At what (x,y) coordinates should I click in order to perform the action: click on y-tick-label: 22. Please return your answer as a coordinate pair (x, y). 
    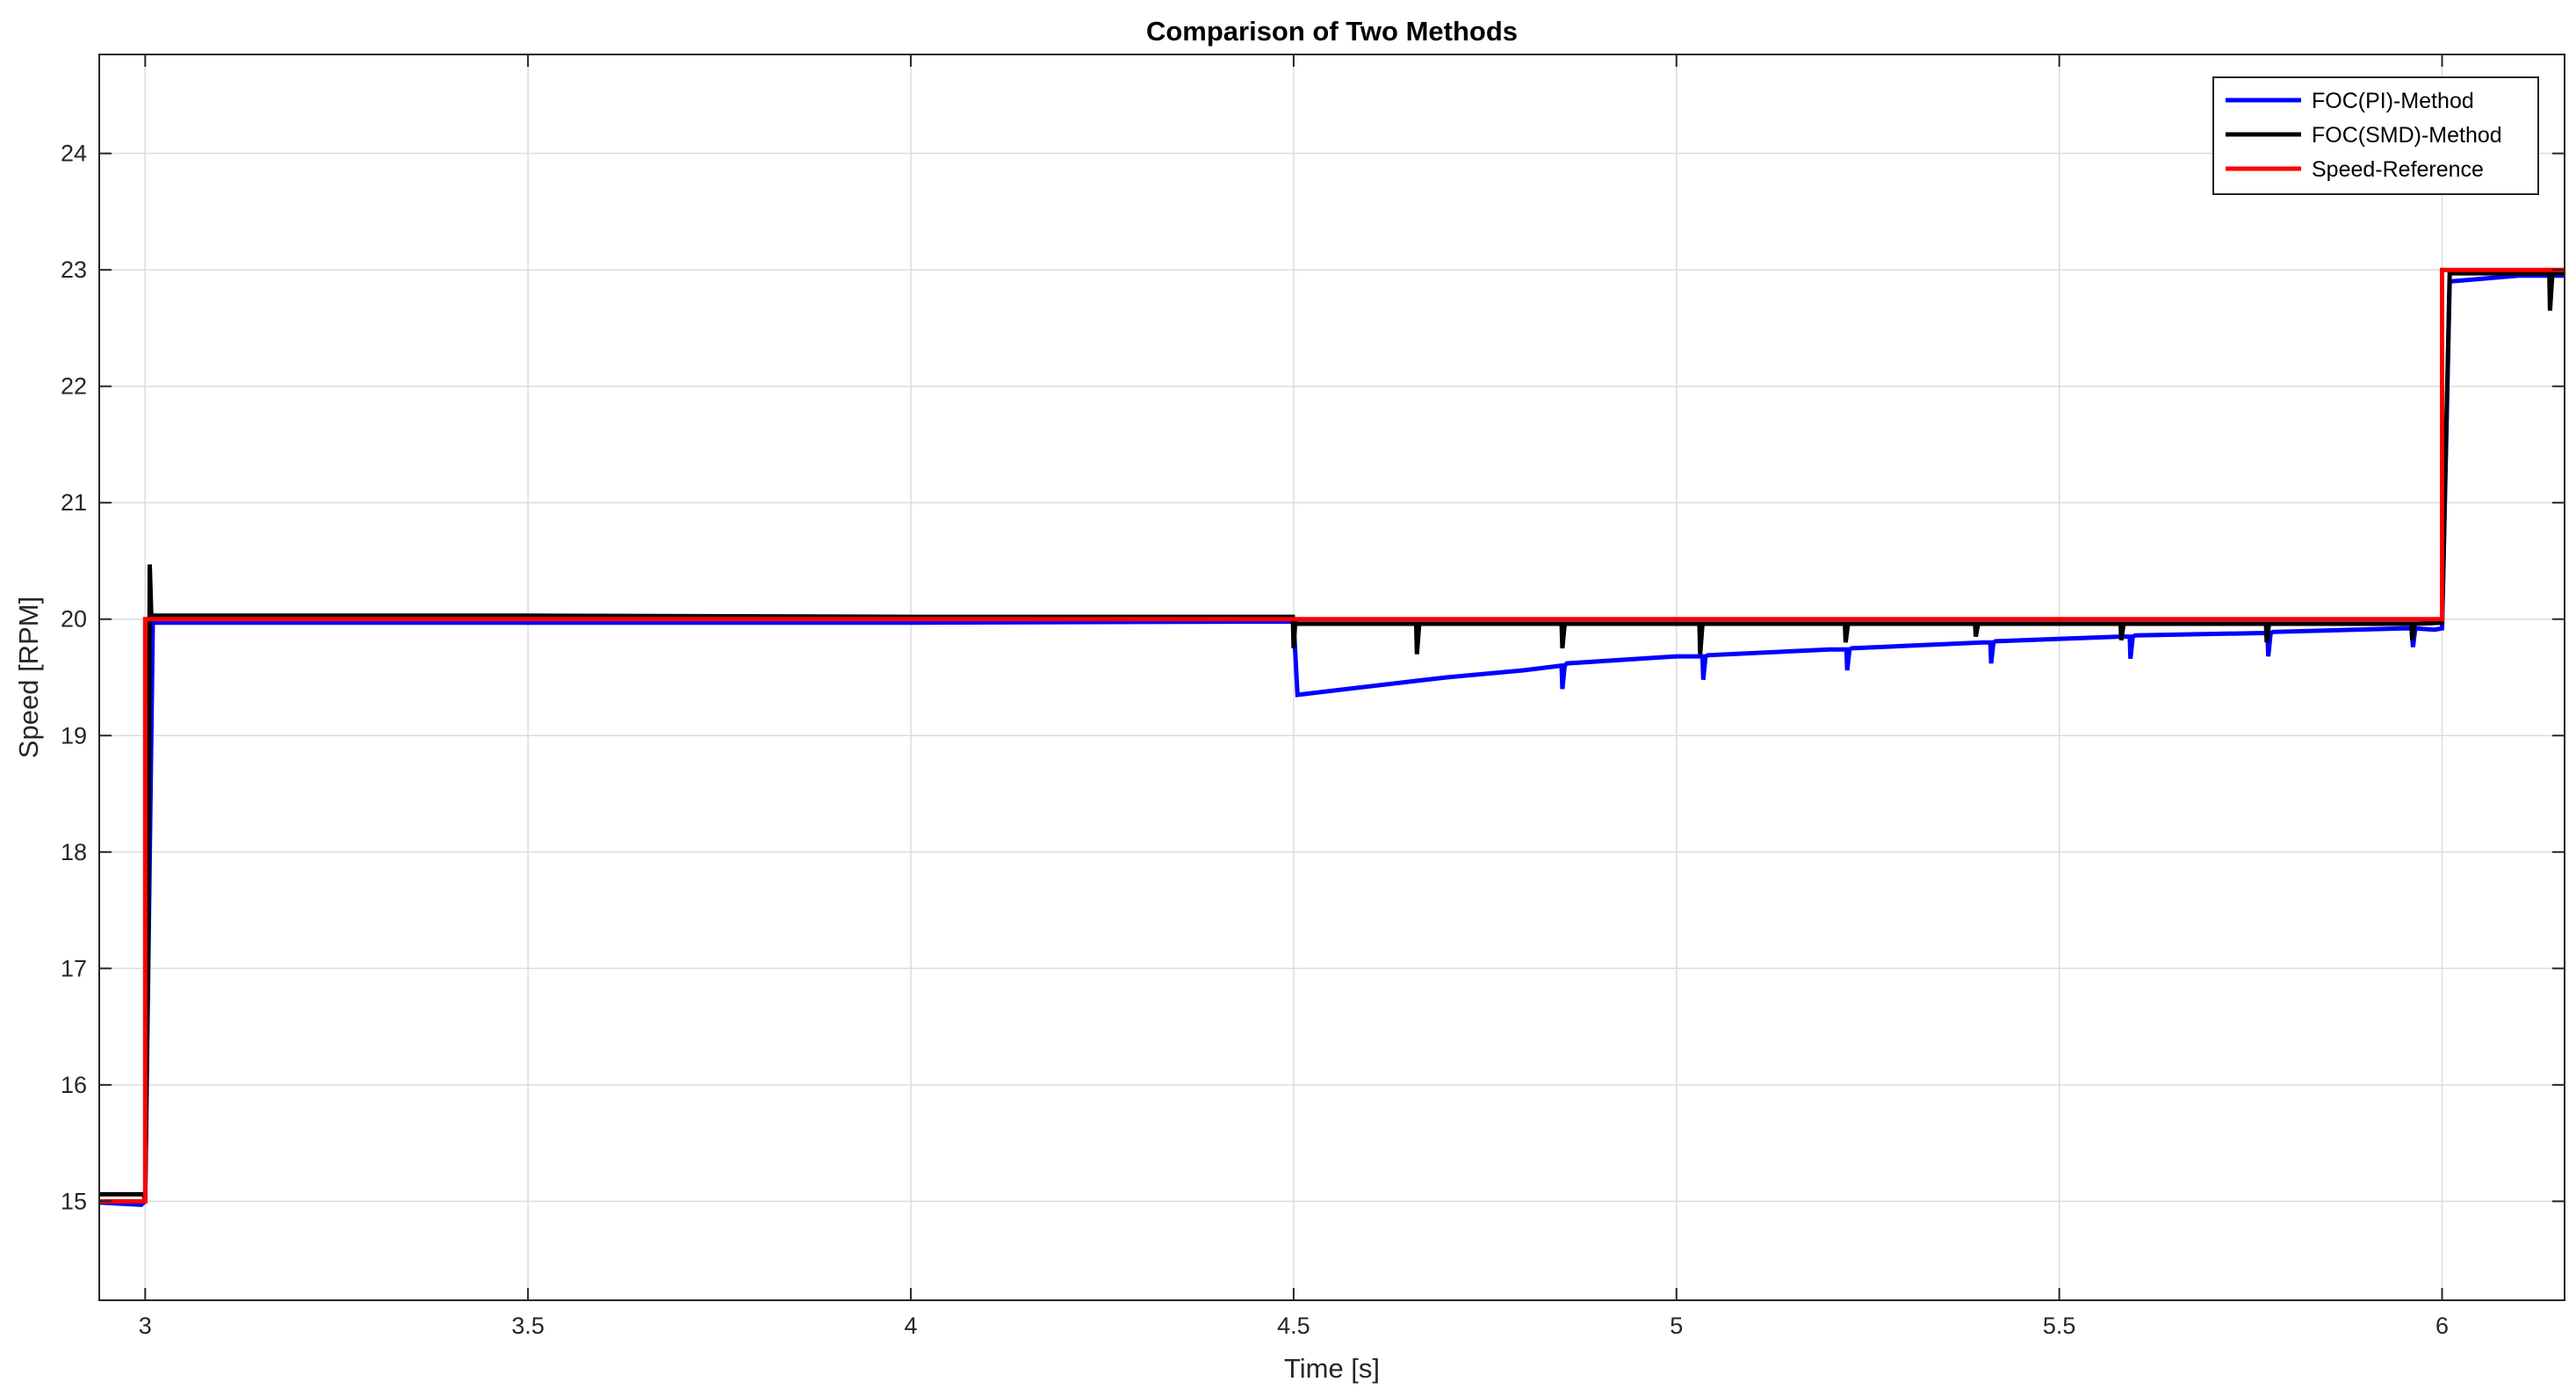
    Looking at the image, I should click on (74, 386).